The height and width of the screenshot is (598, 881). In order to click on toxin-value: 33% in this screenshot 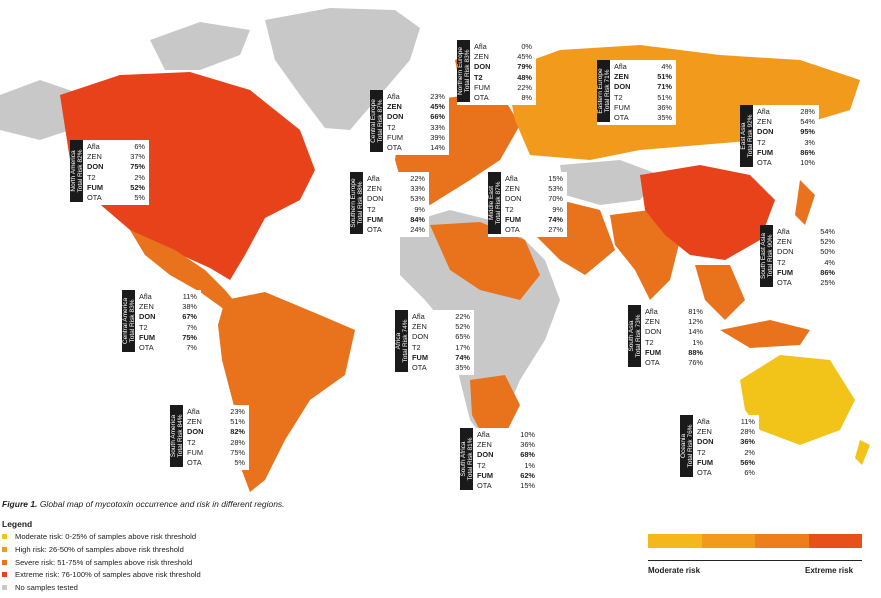, I will do `click(437, 127)`.